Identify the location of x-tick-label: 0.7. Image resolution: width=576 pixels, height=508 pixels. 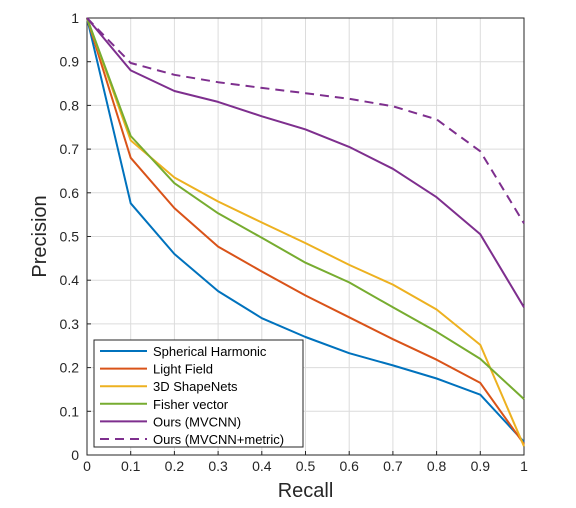
(393, 466).